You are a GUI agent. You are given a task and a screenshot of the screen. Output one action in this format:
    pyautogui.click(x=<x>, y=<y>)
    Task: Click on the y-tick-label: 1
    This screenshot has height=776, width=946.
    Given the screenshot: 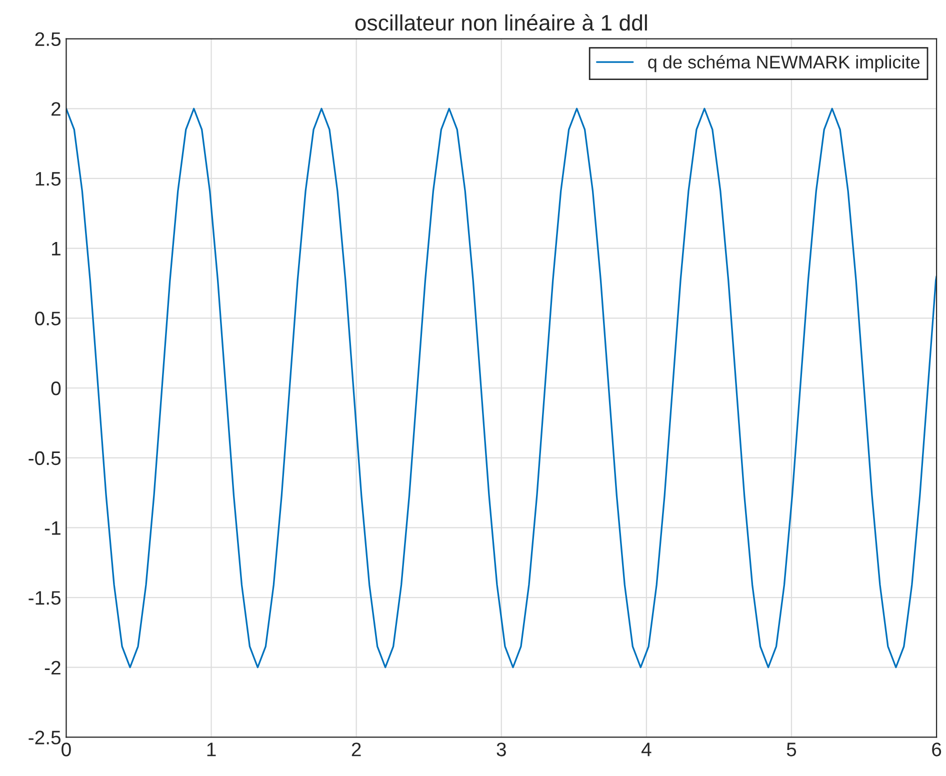 What is the action you would take?
    pyautogui.click(x=56, y=249)
    